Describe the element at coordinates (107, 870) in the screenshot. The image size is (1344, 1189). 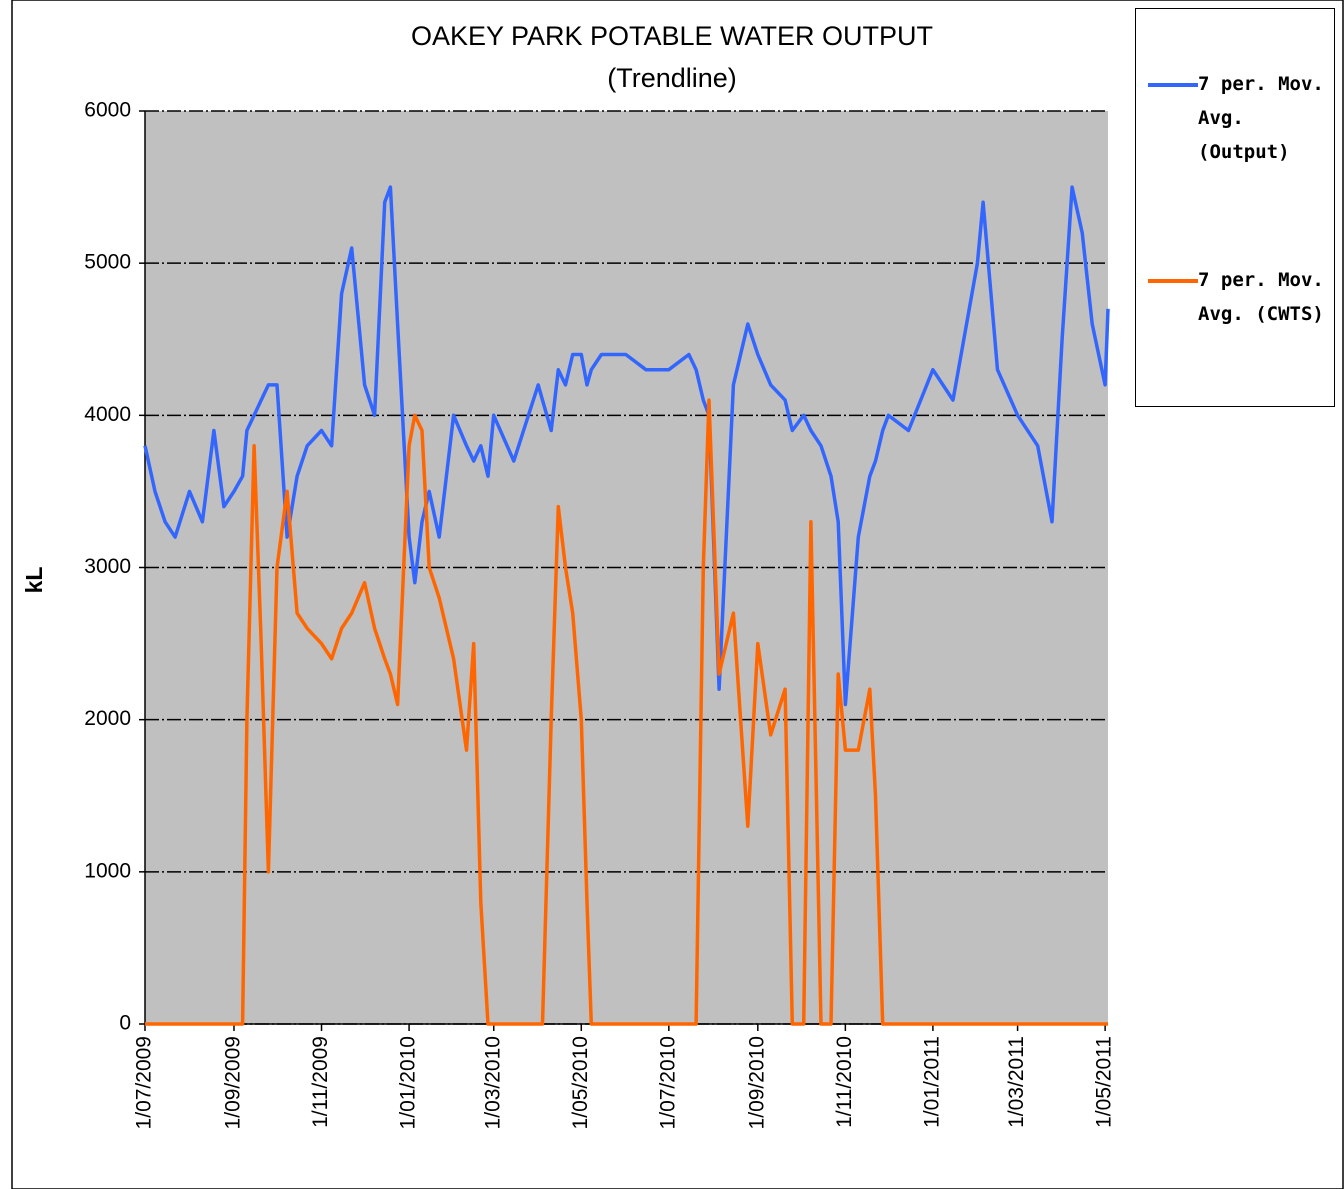
I see `y-tick-label: 1000` at that location.